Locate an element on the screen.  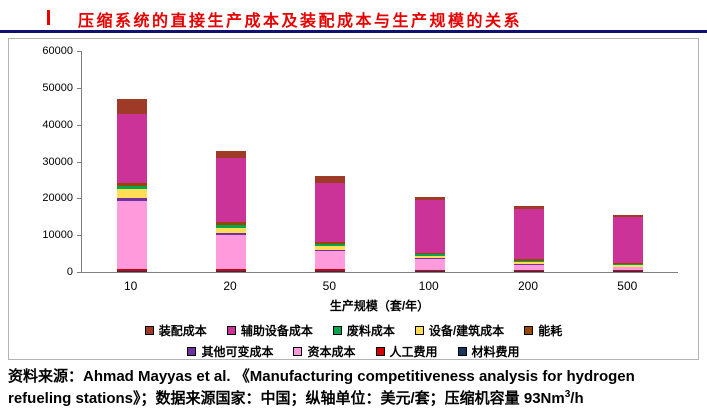
legend-label: 废料成本 is located at coordinates (370, 331).